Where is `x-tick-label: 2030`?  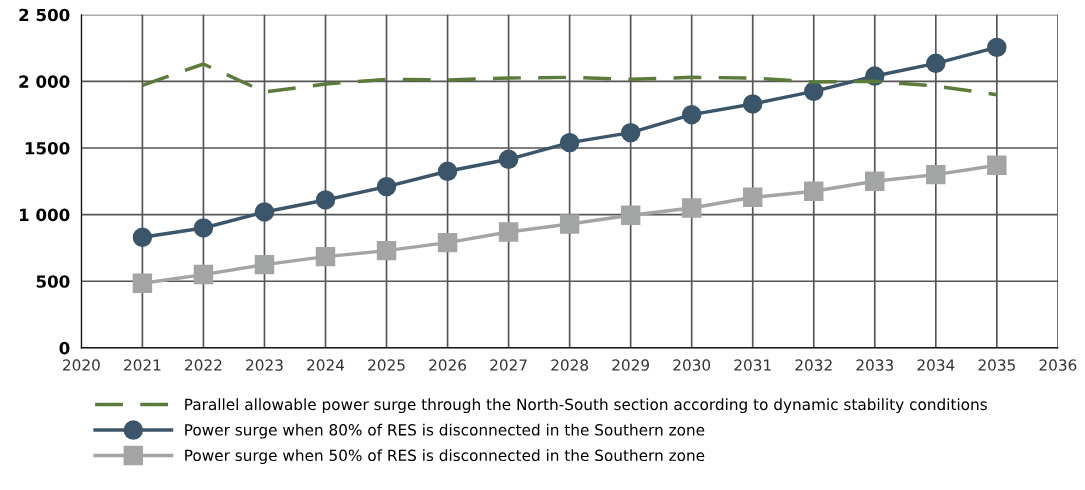
x-tick-label: 2030 is located at coordinates (692, 365).